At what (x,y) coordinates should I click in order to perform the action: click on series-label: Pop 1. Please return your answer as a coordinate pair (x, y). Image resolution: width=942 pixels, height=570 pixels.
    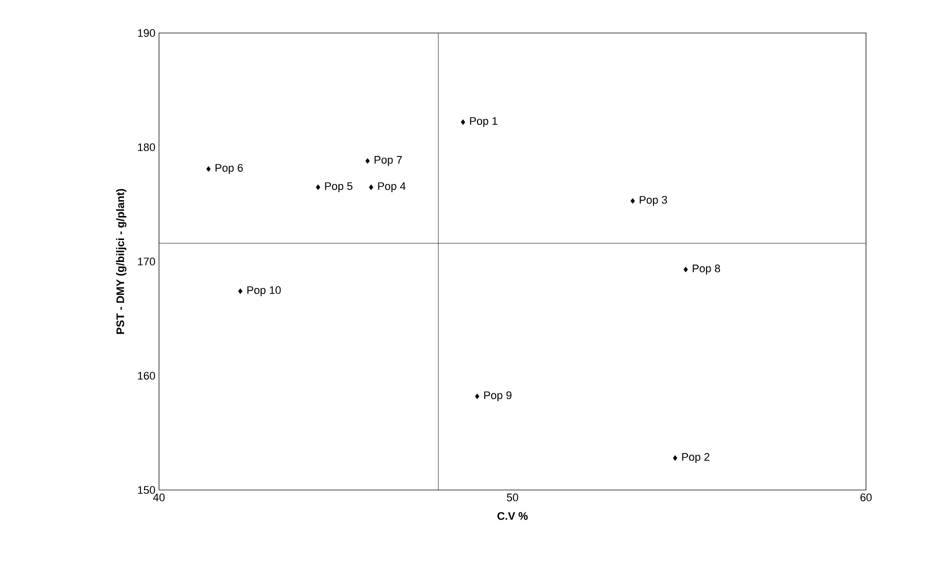
    Looking at the image, I should click on (484, 122).